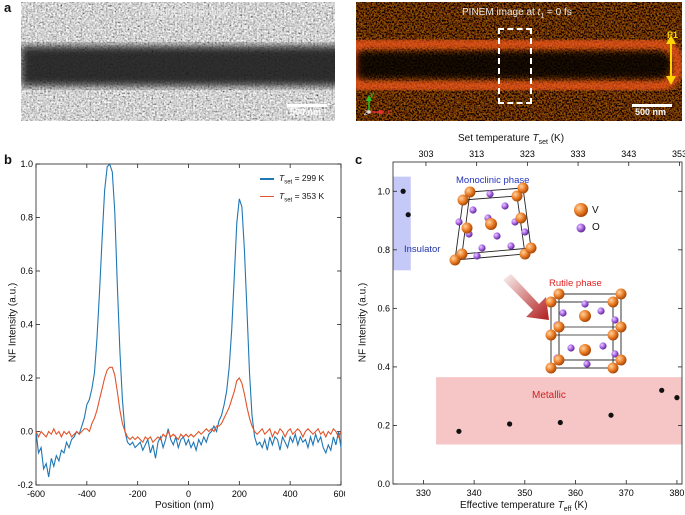  Describe the element at coordinates (282, 178) in the screenshot. I see `legend-299-var: T` at that location.